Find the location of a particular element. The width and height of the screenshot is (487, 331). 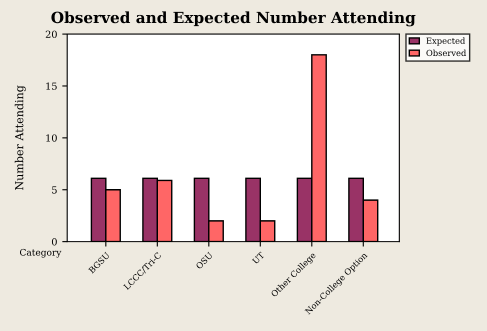

y-axis-title: Number Attending is located at coordinates (20, 138).